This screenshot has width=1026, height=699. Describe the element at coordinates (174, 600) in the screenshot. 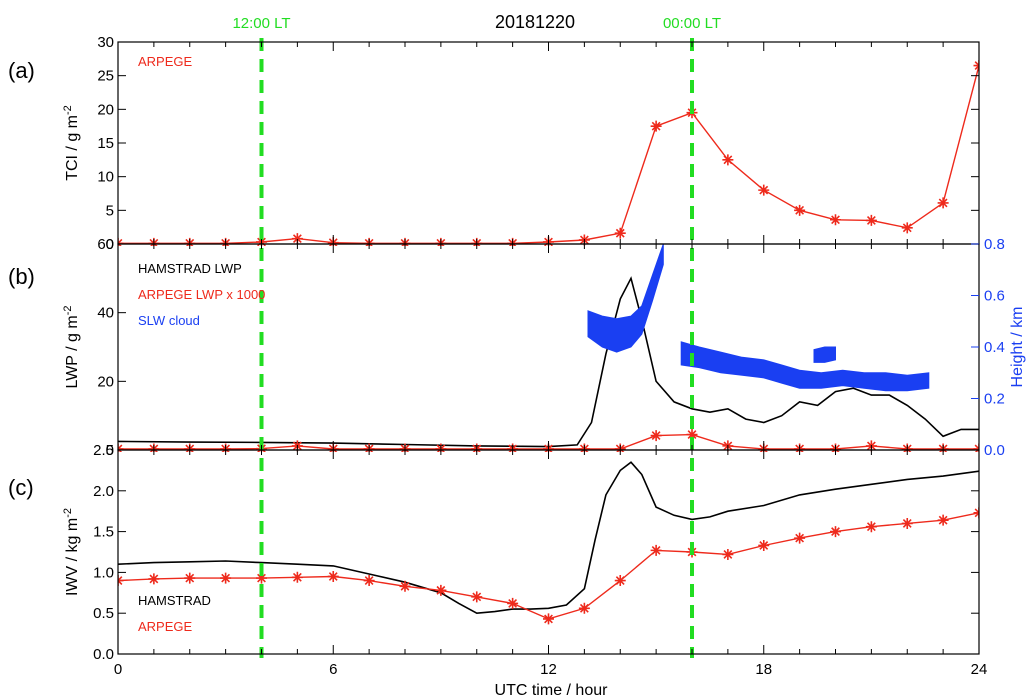

I see `panel-c-legend-0: HAMSTRAD` at that location.